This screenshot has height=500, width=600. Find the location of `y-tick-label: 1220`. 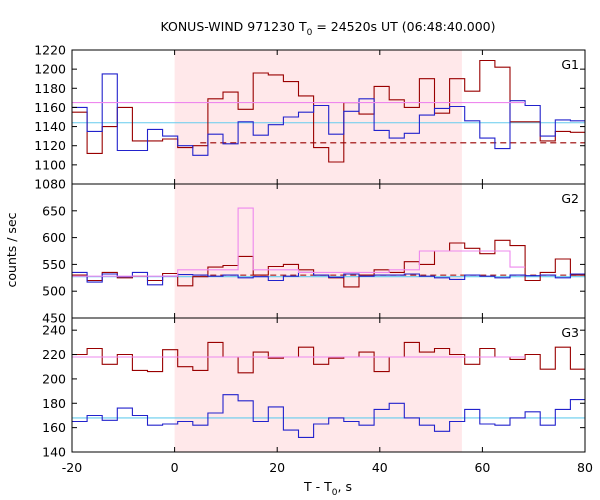

y-tick-label: 1220 is located at coordinates (50, 50).